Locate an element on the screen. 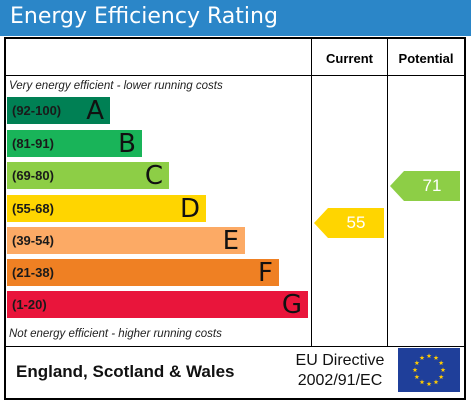 Image resolution: width=471 pixels, height=404 pixels. chart-title: Energy Efficiency Rating is located at coordinates (144, 16).